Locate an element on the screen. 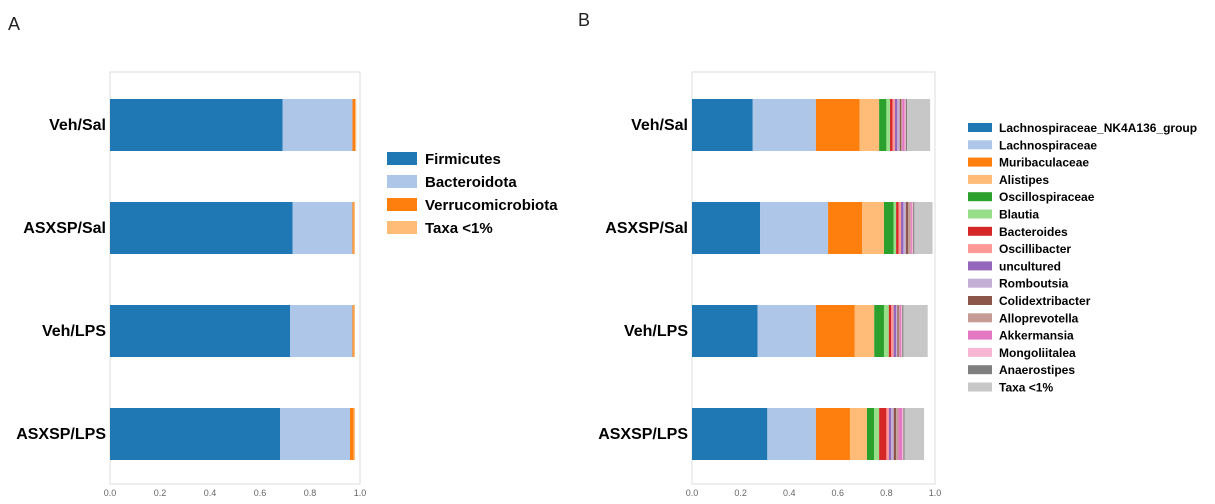 This screenshot has height=504, width=1215. bar-segment-lachnospiraceae-nk4a136-group-asxsp-sal is located at coordinates (726, 228).